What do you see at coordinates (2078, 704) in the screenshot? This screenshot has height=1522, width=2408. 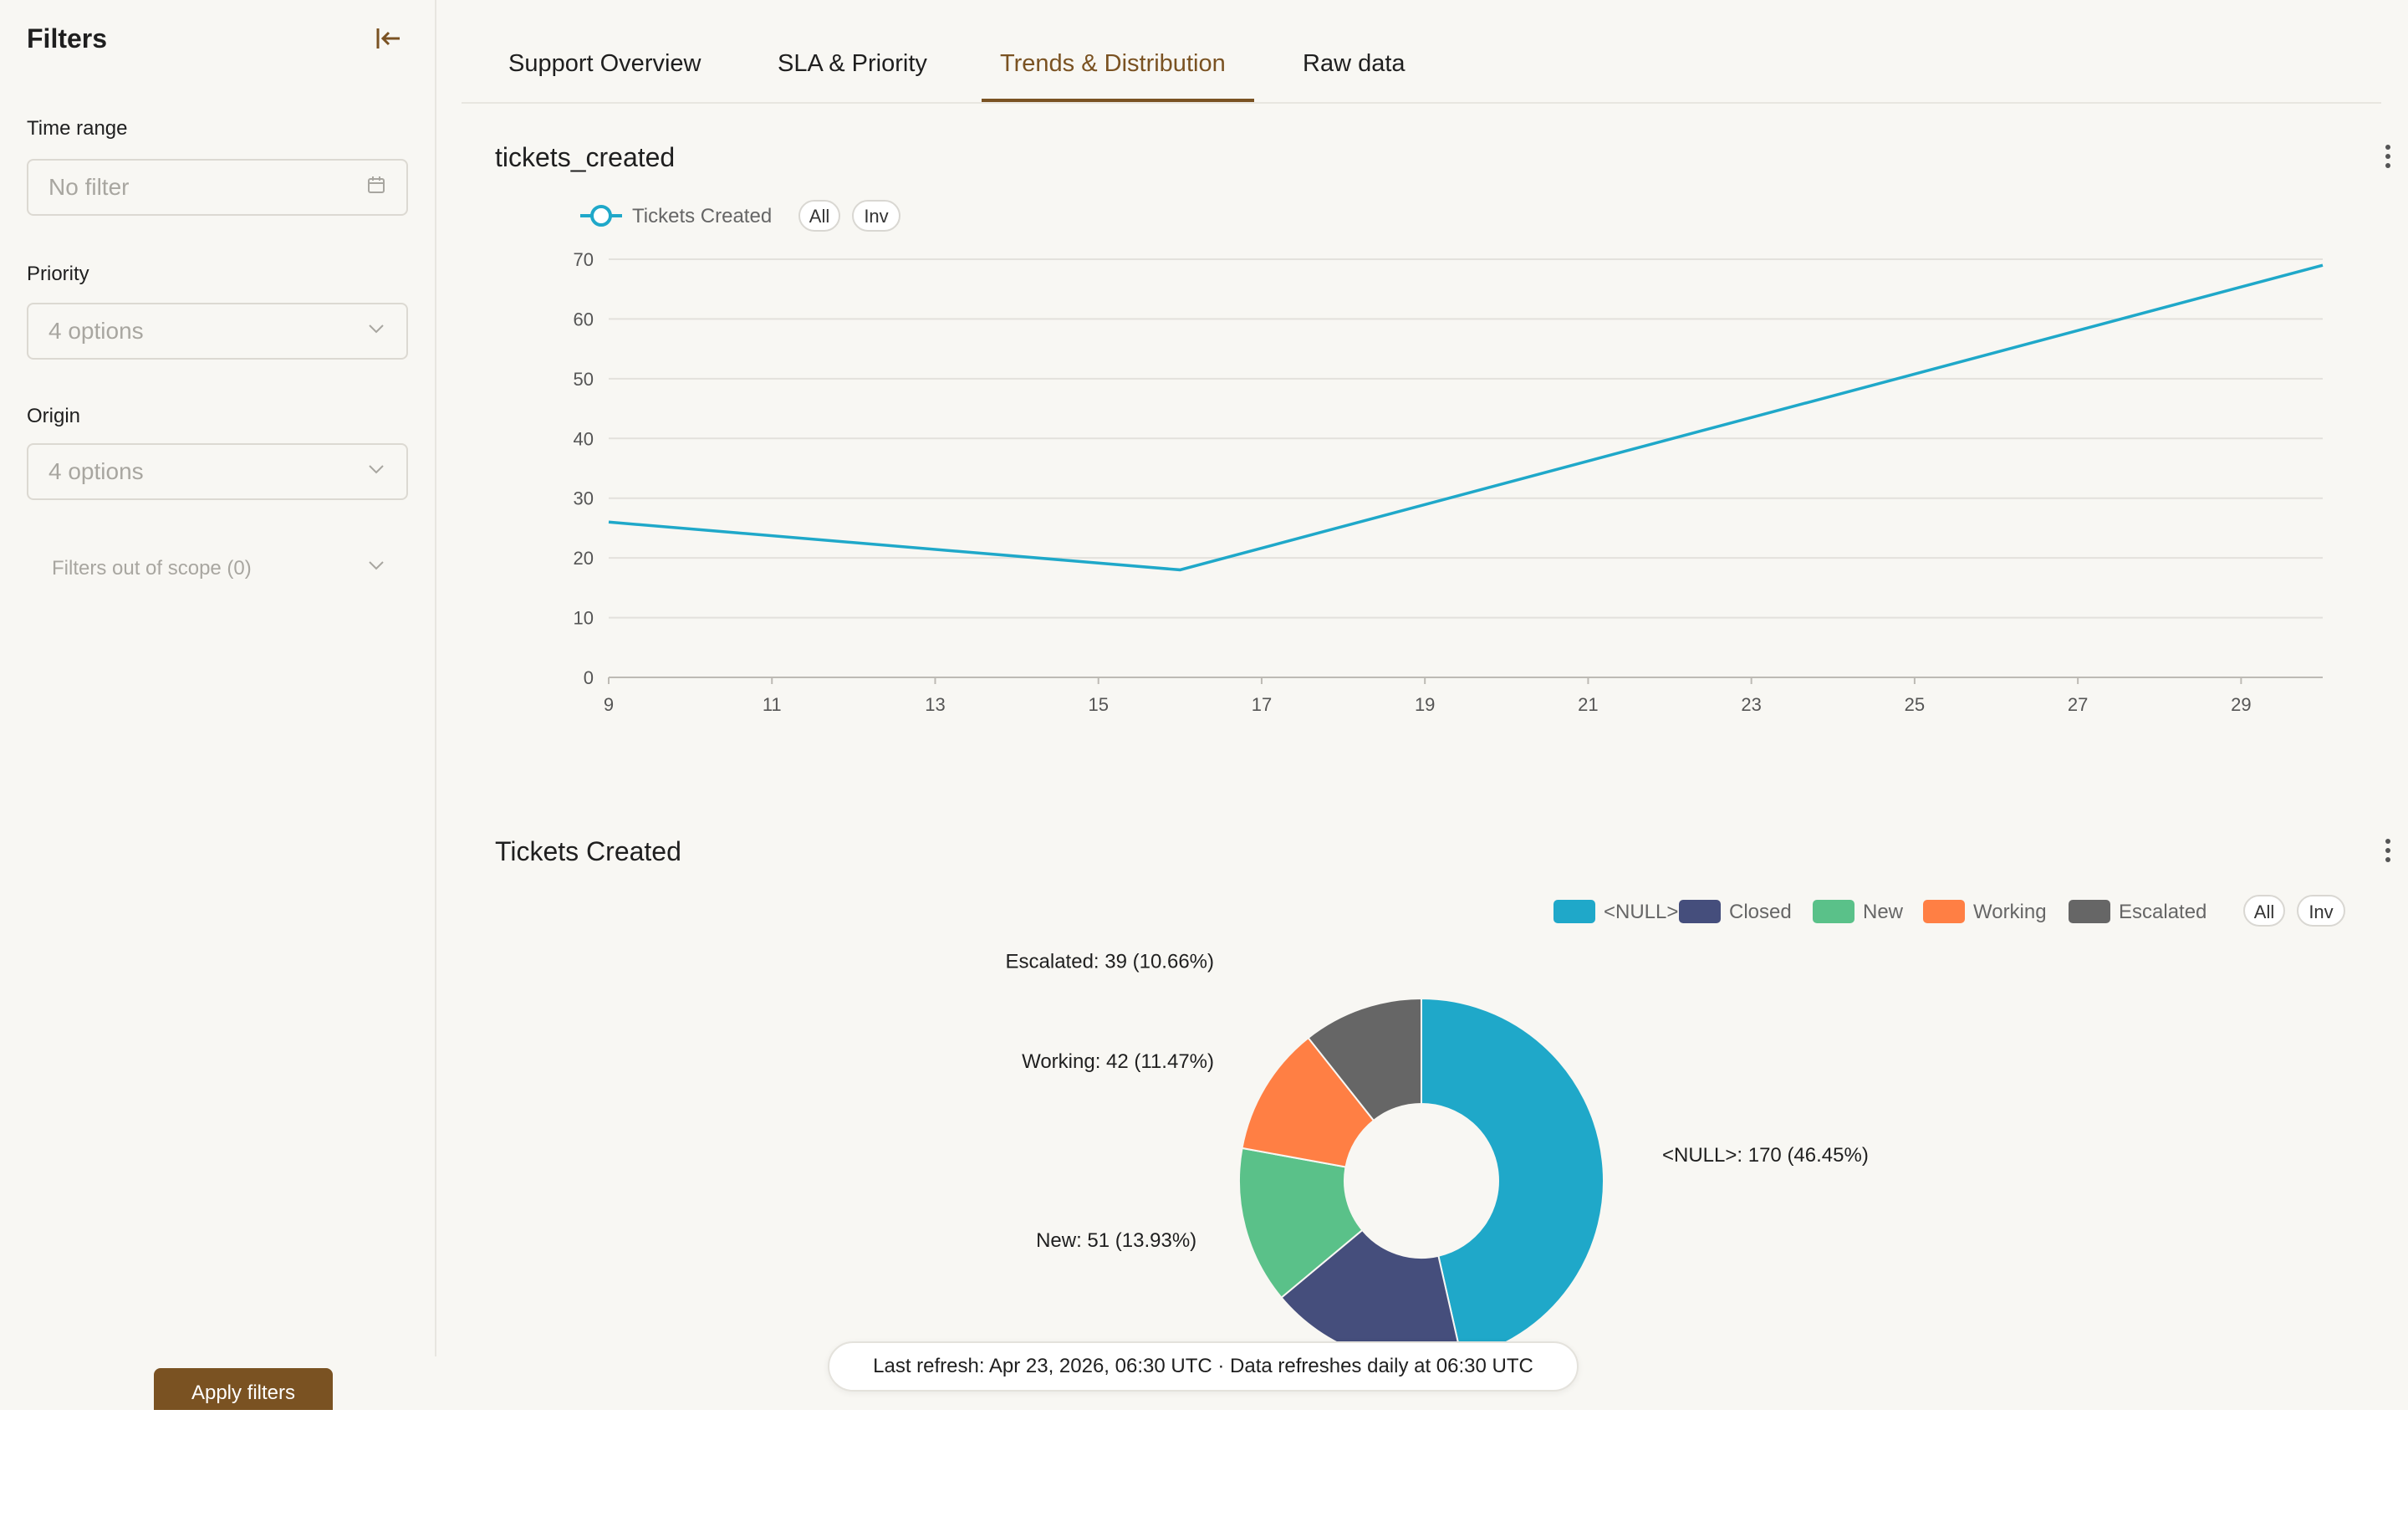 I see `x-tick-label: 27` at bounding box center [2078, 704].